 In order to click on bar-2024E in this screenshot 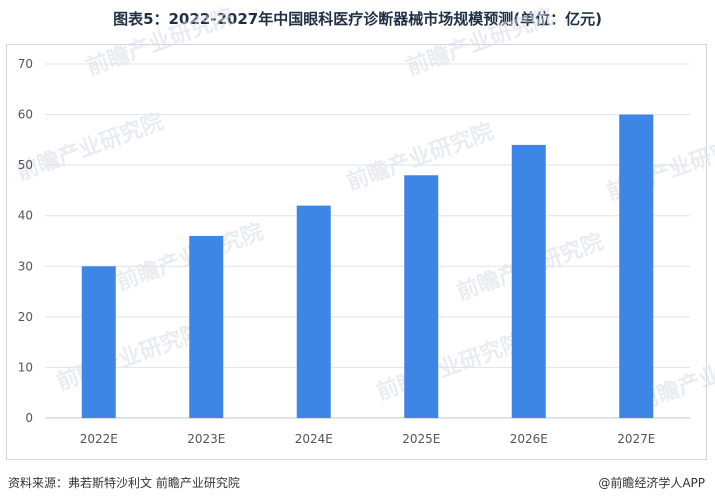, I will do `click(313, 311)`.